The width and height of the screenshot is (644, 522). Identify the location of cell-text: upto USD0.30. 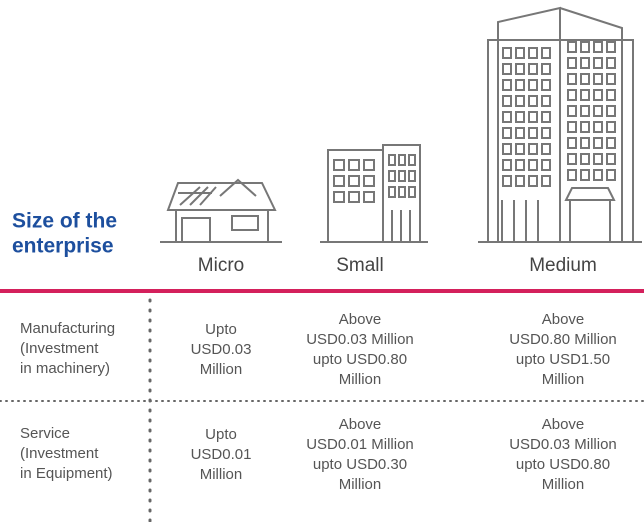
(360, 464).